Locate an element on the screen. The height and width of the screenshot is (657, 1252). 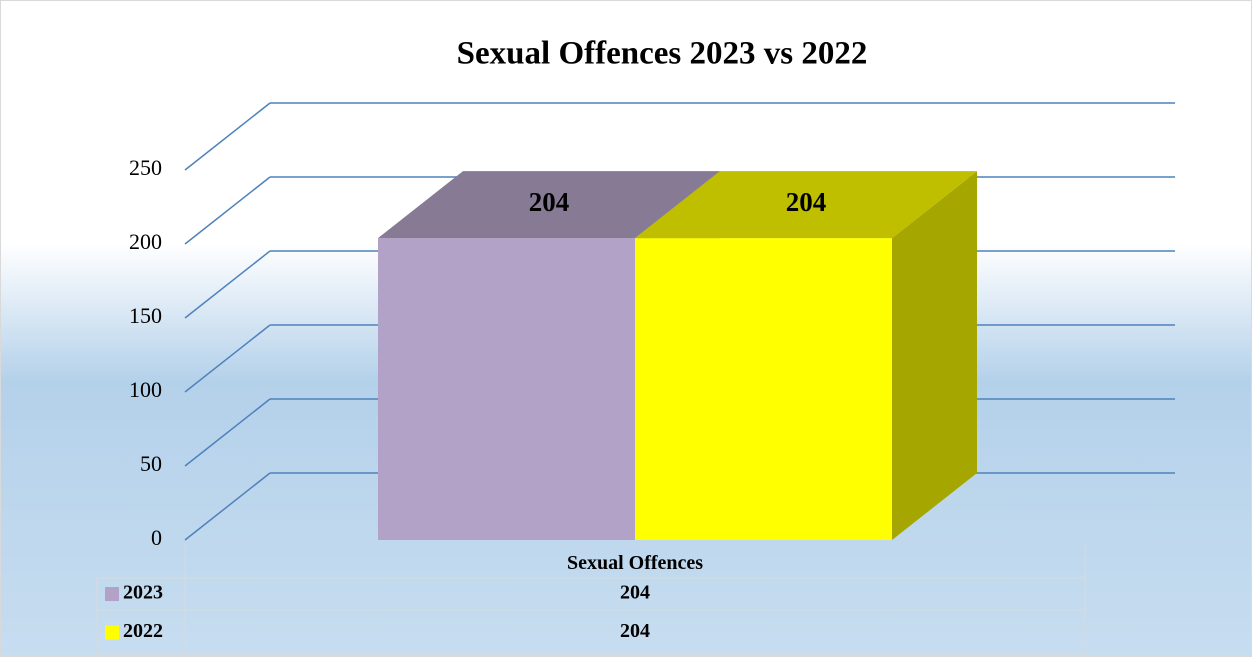
y-tick-label: 50 is located at coordinates (151, 463).